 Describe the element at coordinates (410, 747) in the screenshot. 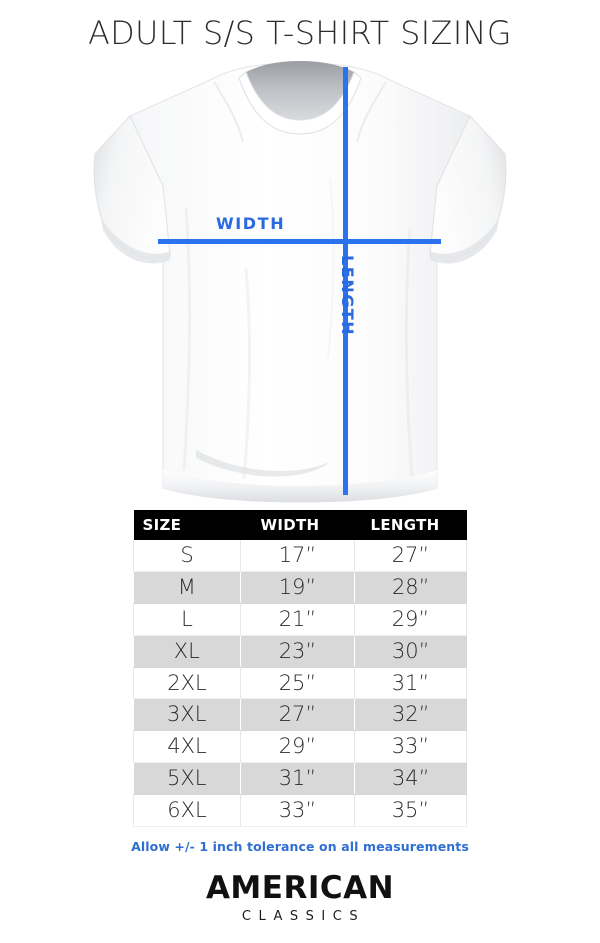

I see `cell-length: 33”` at that location.